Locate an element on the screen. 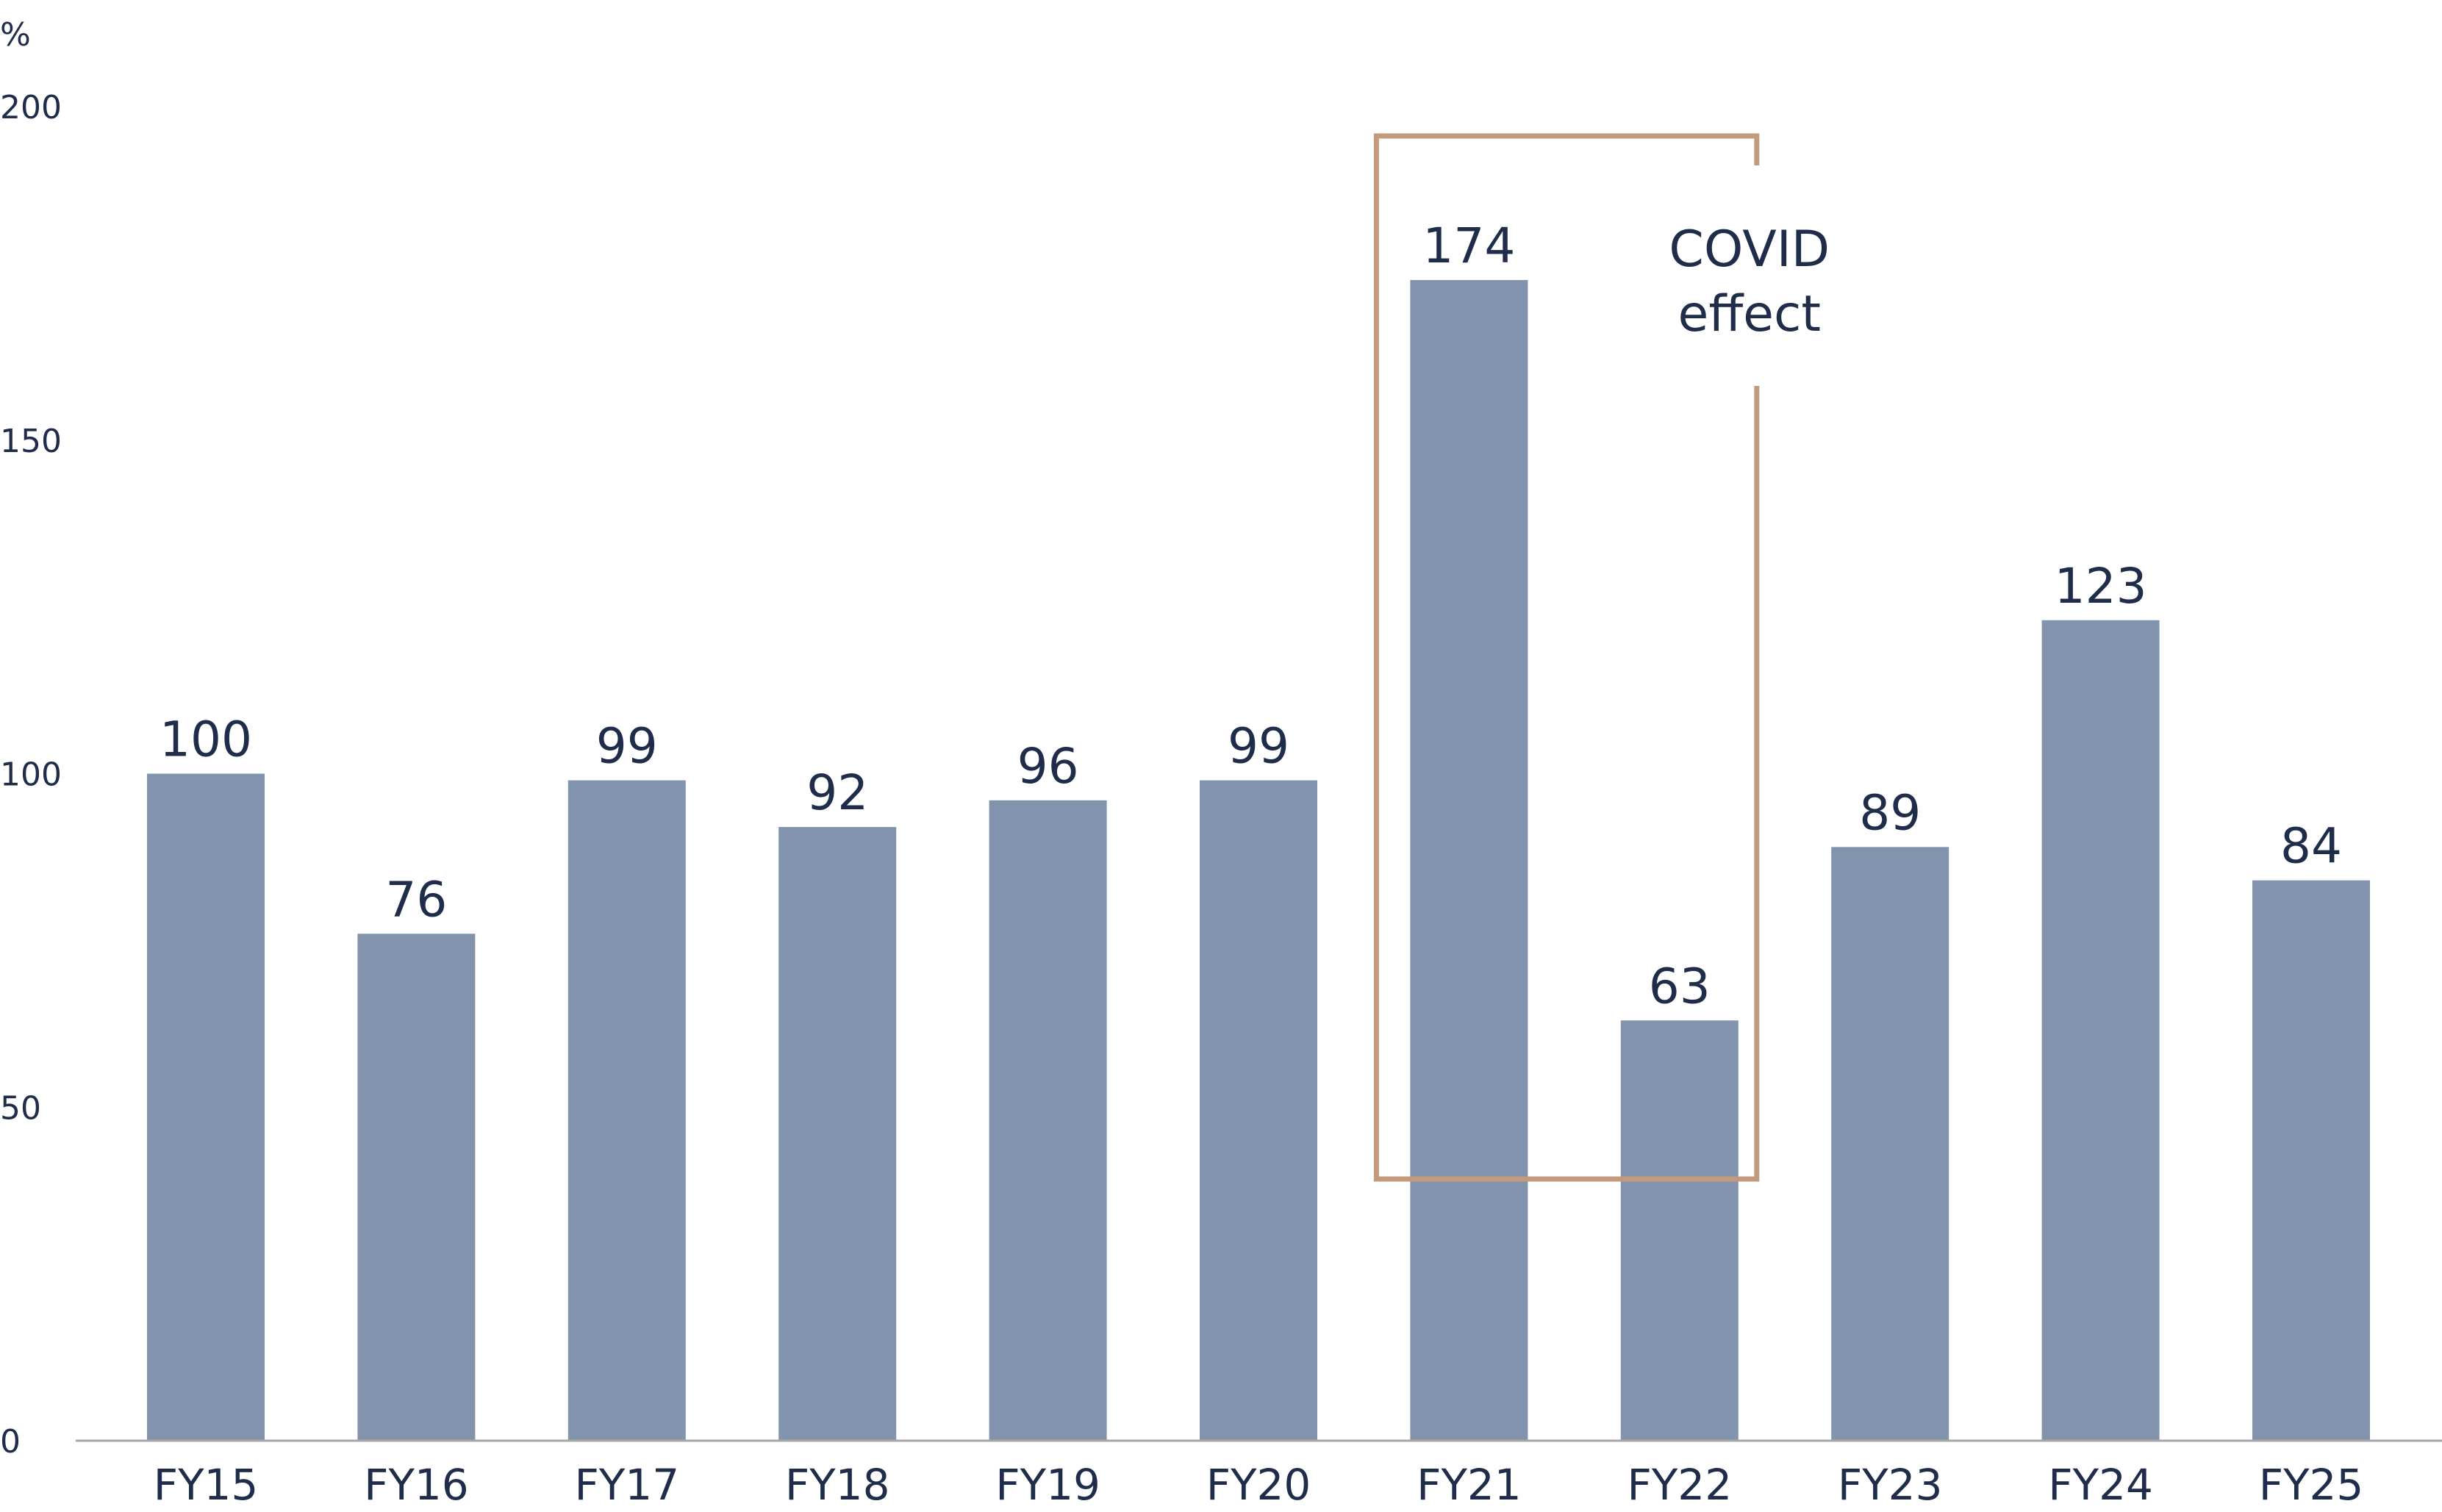 This screenshot has width=2442, height=1512. bar-fy18 is located at coordinates (838, 1134).